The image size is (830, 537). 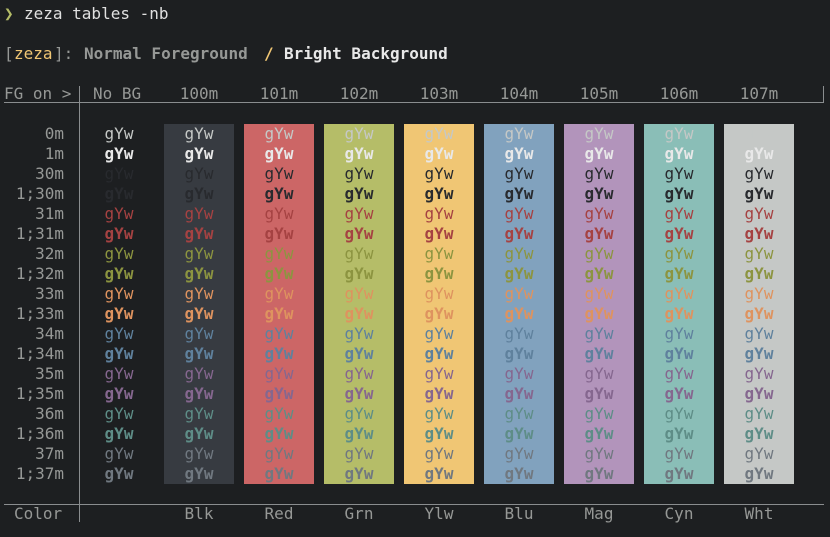 I want to click on title-app-name: zeza, so click(x=33, y=53).